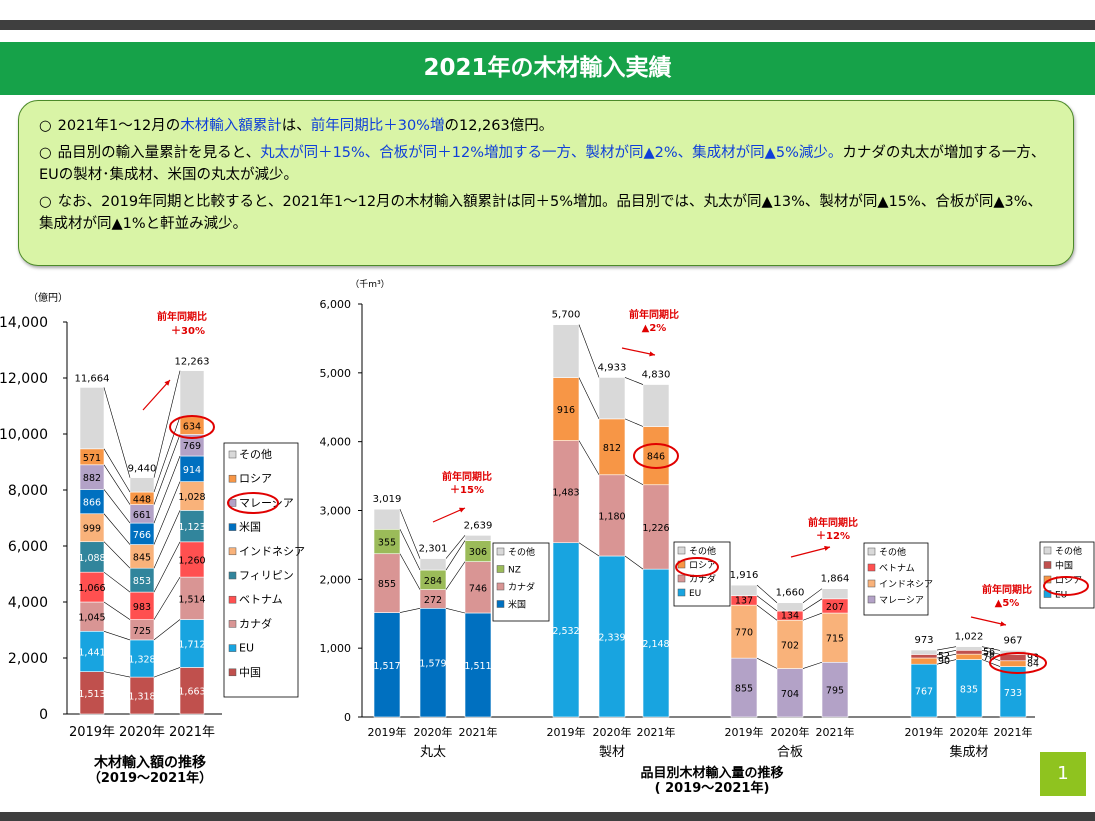 The width and height of the screenshot is (1095, 821). I want to click on chart2-total-label: 2,301, so click(433, 549).